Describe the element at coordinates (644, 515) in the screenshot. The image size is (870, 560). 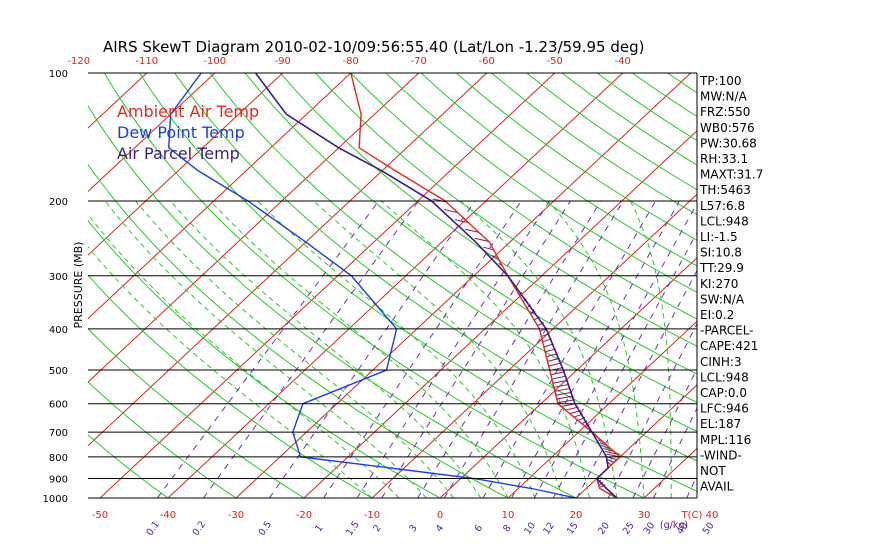
I see `bottom-temp-tick-label: 30` at that location.